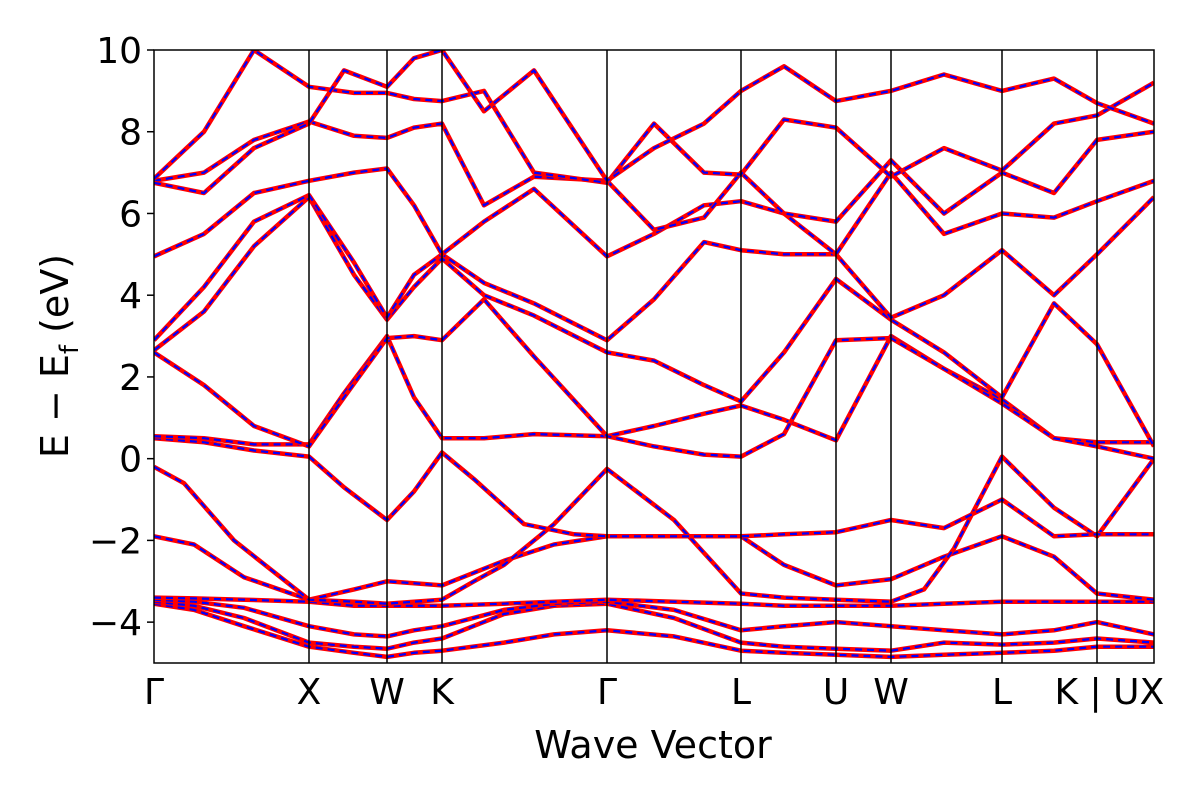 The height and width of the screenshot is (800, 1200). I want to click on y-tick-label-3: 2, so click(130, 378).